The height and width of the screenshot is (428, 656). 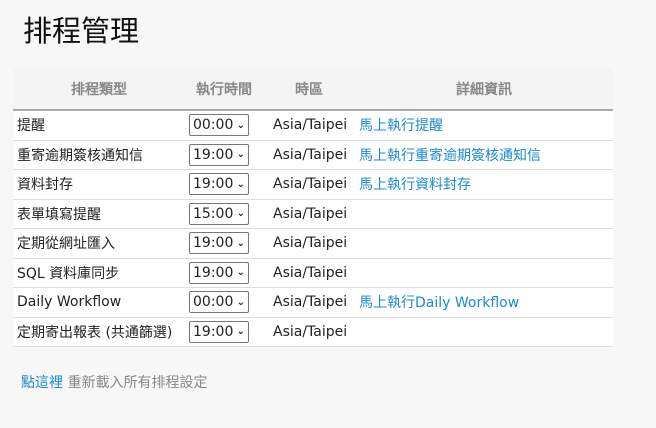 I want to click on time-value: 15:00, so click(x=213, y=213).